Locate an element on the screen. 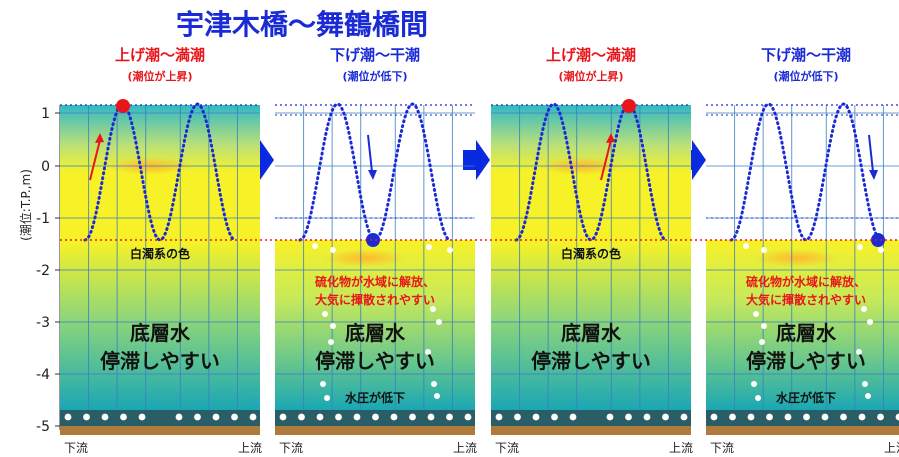  sulfide-note: 大気に揮散されやすい is located at coordinates (806, 299).